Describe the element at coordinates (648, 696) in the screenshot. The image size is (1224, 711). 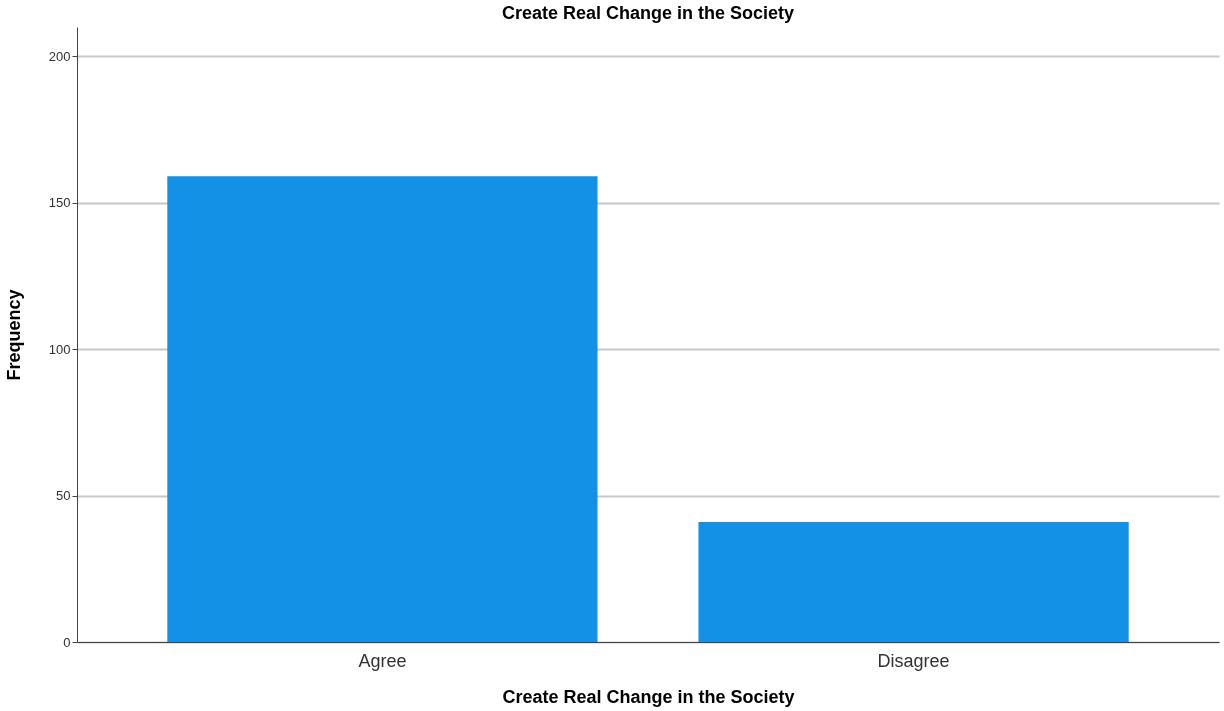
I see `x-axis-title: Create Real Change in the Society` at that location.